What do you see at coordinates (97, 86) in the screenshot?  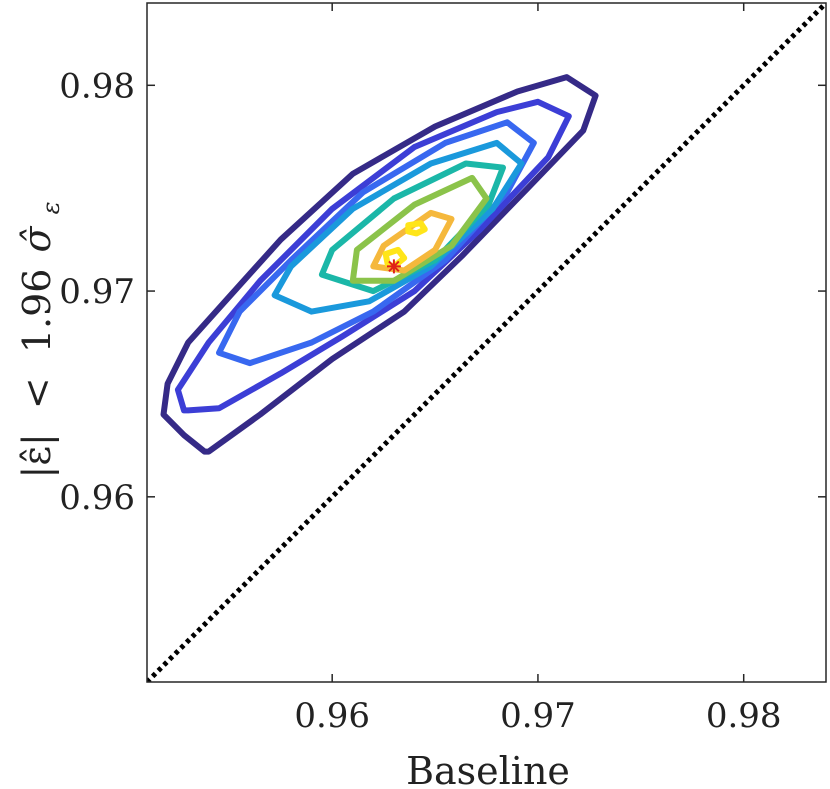 I see `y-tick-label-2: 0.98` at bounding box center [97, 86].